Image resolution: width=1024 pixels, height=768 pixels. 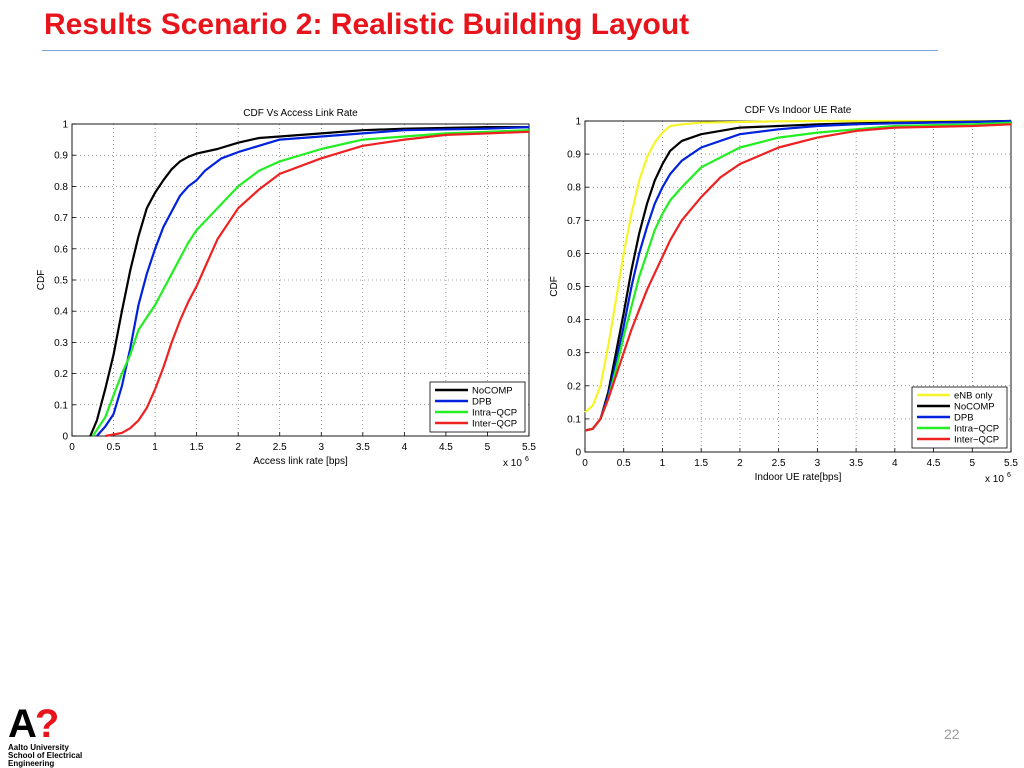 What do you see at coordinates (45, 755) in the screenshot?
I see `logo-line-school: School of Electrical` at bounding box center [45, 755].